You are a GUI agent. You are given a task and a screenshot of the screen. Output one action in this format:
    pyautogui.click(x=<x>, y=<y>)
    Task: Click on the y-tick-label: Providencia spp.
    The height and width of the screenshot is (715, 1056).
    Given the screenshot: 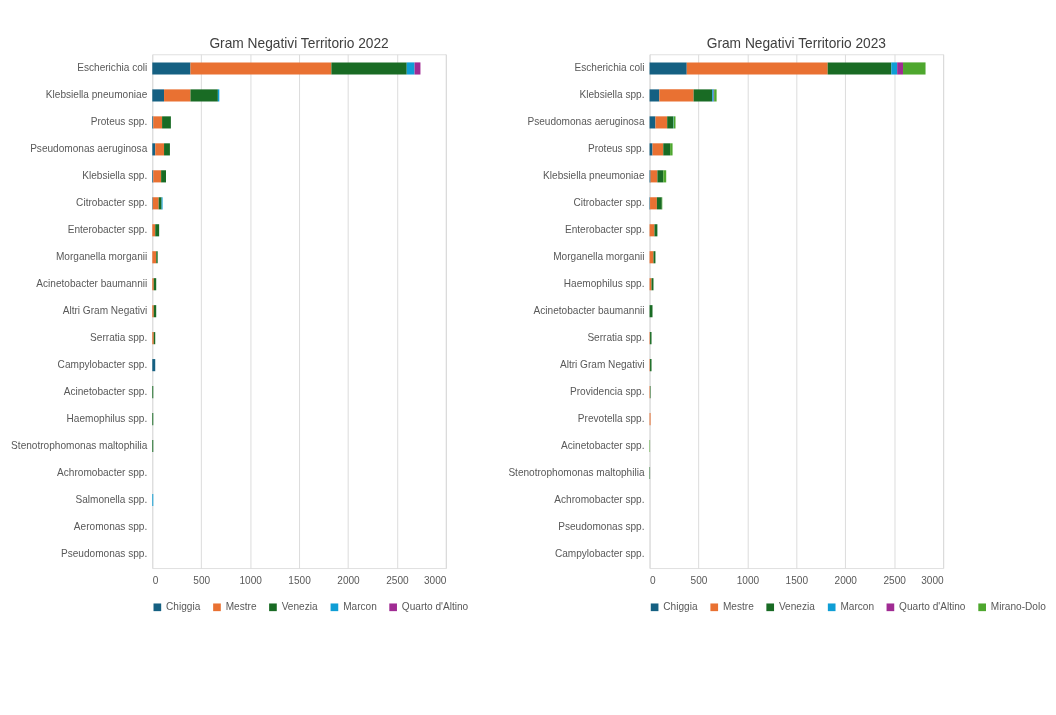 What is the action you would take?
    pyautogui.click(x=607, y=391)
    